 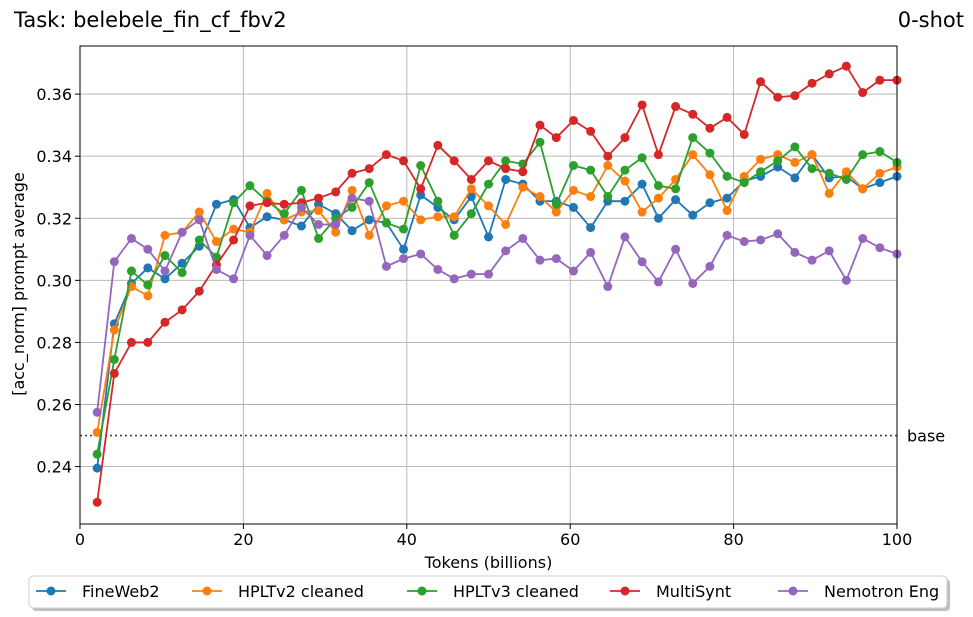 I want to click on chart-subtitle: 0-shot, so click(x=931, y=20).